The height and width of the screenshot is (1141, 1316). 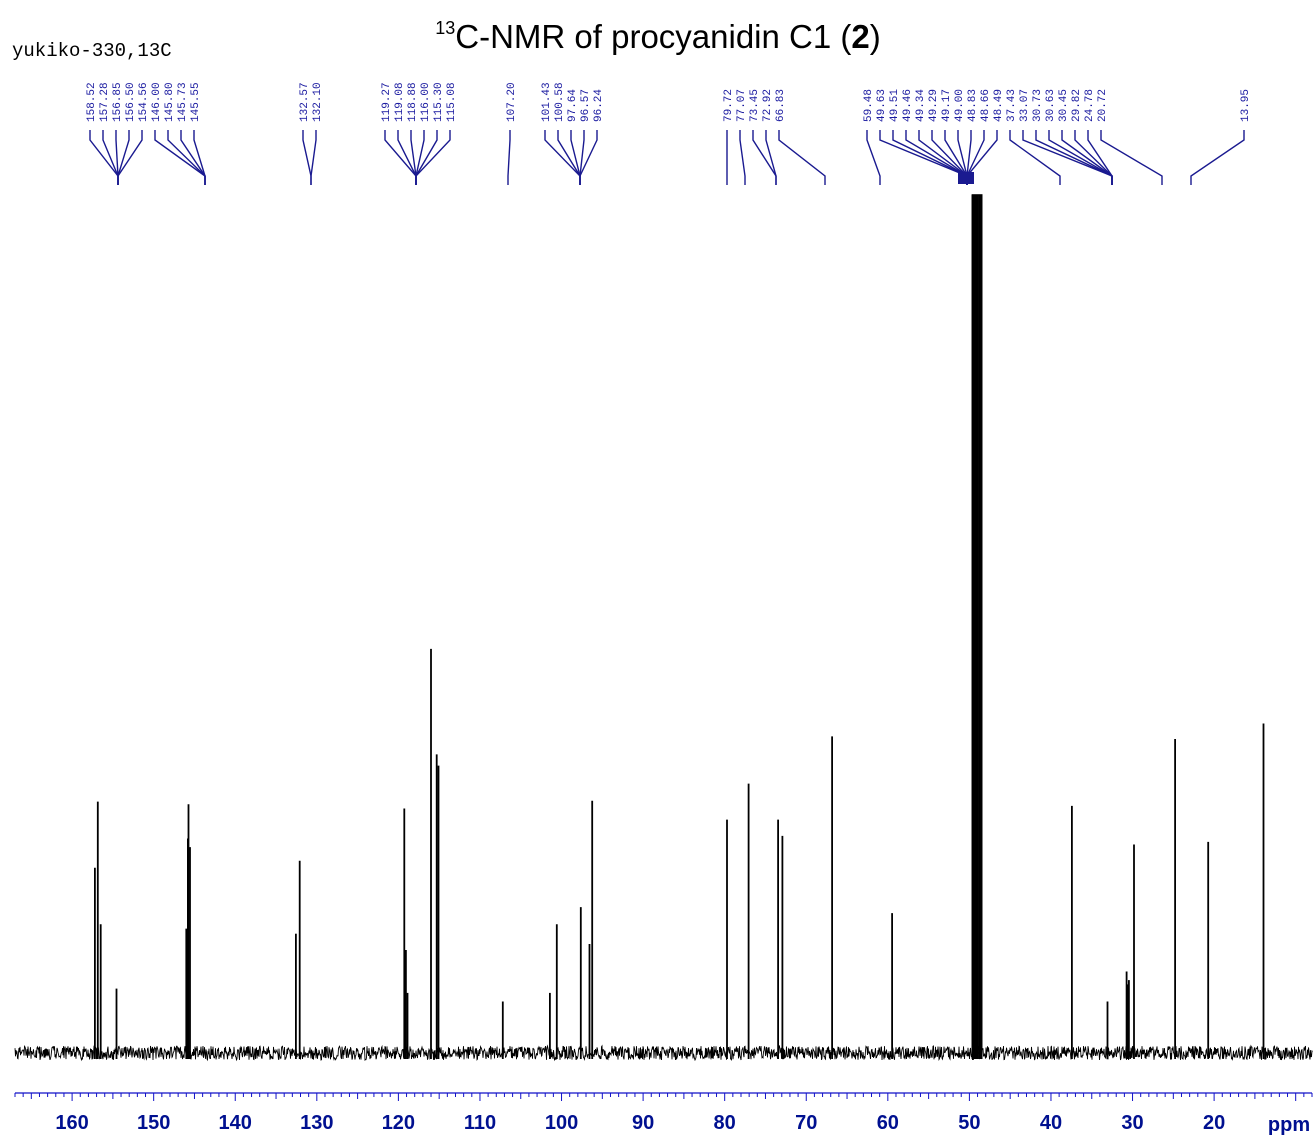 I want to click on peak-label: 33.07, so click(x=1025, y=105).